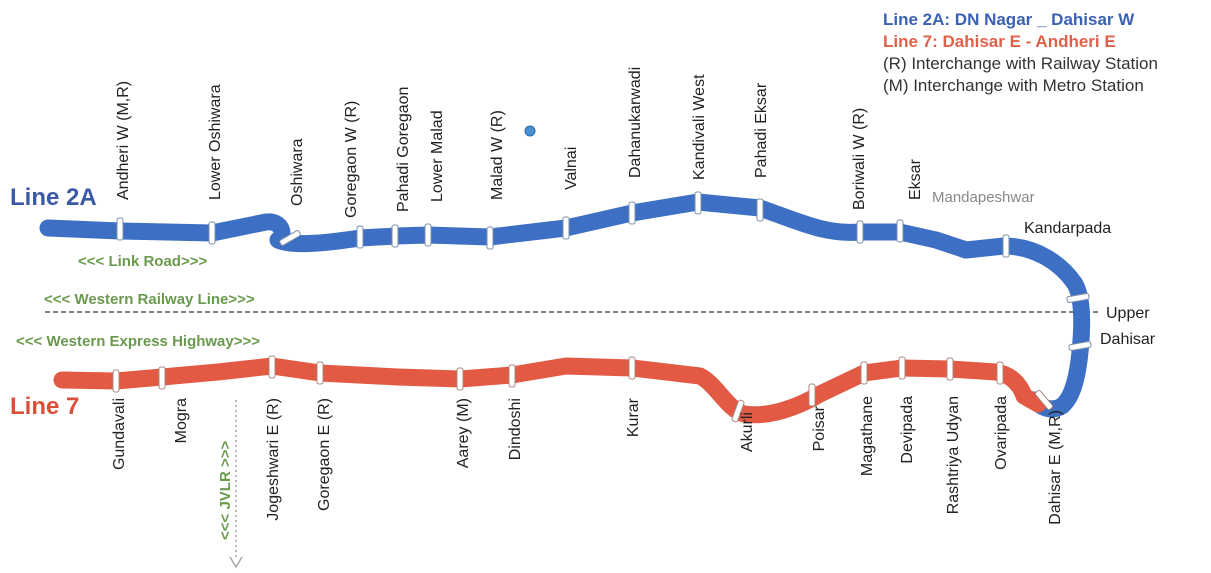 Image resolution: width=1211 pixels, height=573 pixels. I want to click on station-label-2a: Valnai, so click(571, 168).